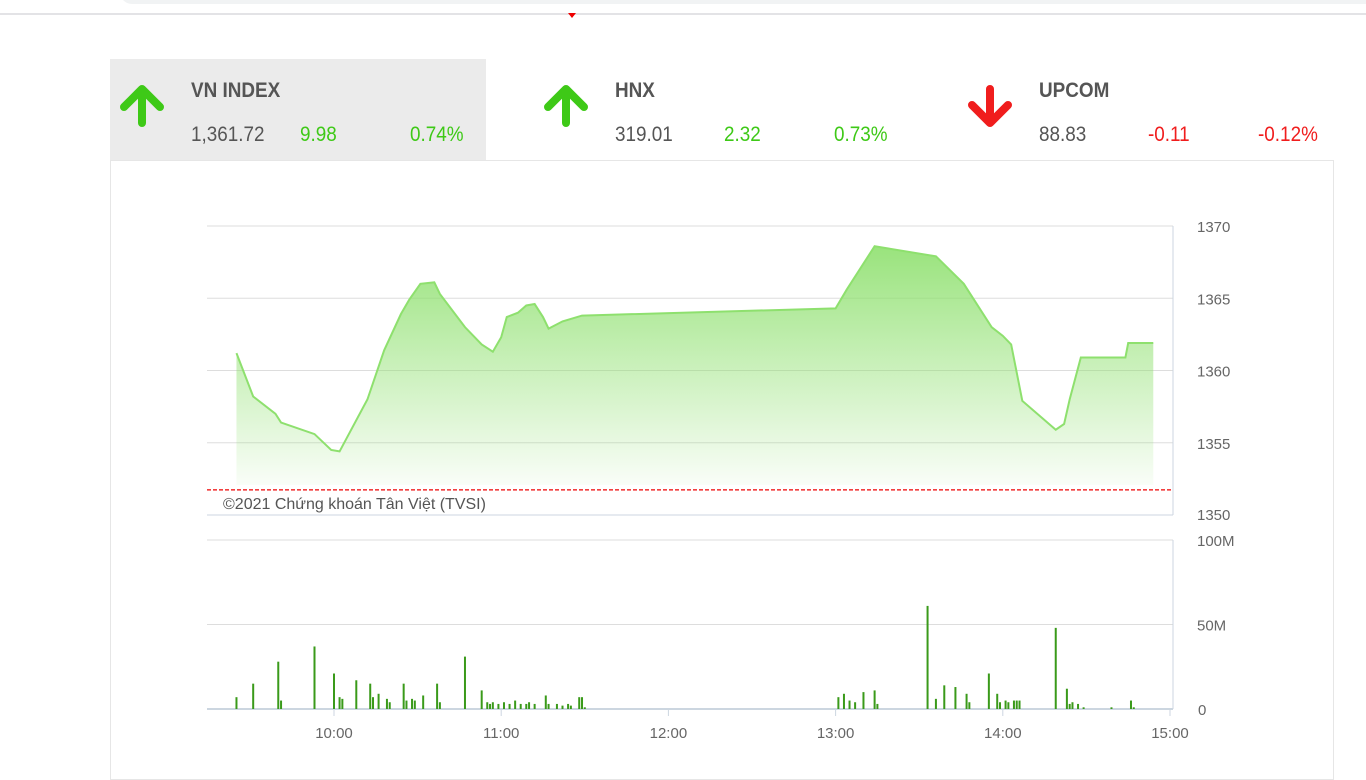 The width and height of the screenshot is (1366, 780). What do you see at coordinates (1169, 134) in the screenshot?
I see `index-change: -0.11` at bounding box center [1169, 134].